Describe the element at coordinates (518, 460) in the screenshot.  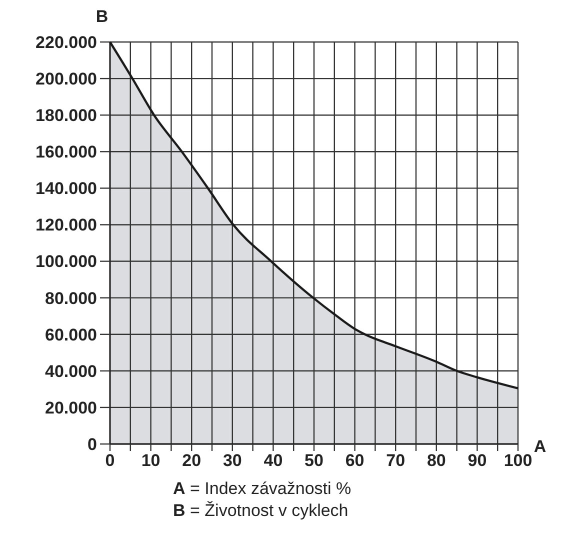
I see `x-tick-label: 100` at that location.